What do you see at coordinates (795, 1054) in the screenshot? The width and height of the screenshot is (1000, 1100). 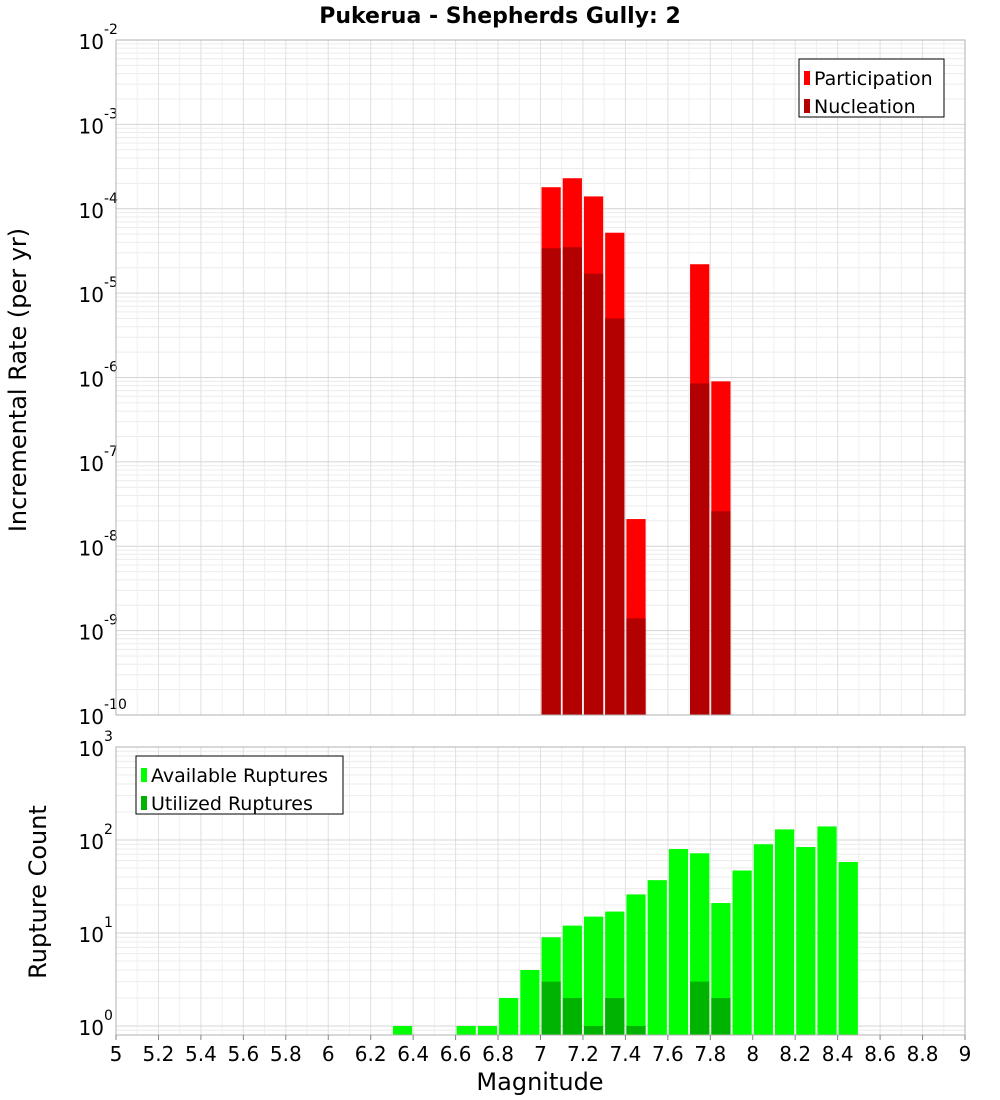 I see `x-tick-label: 8.2` at bounding box center [795, 1054].